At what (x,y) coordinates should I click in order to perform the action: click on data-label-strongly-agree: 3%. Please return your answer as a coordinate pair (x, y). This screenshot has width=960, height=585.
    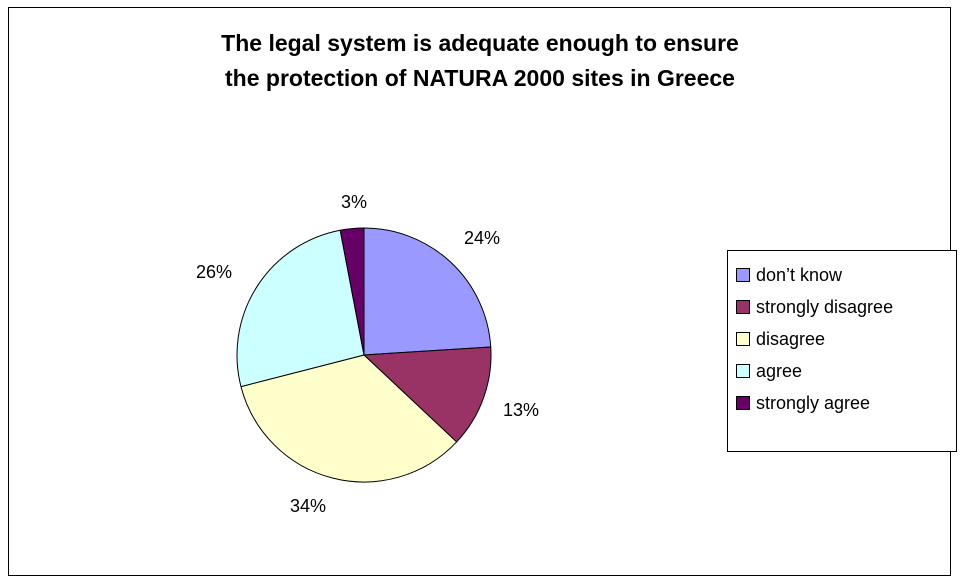
    Looking at the image, I should click on (354, 202).